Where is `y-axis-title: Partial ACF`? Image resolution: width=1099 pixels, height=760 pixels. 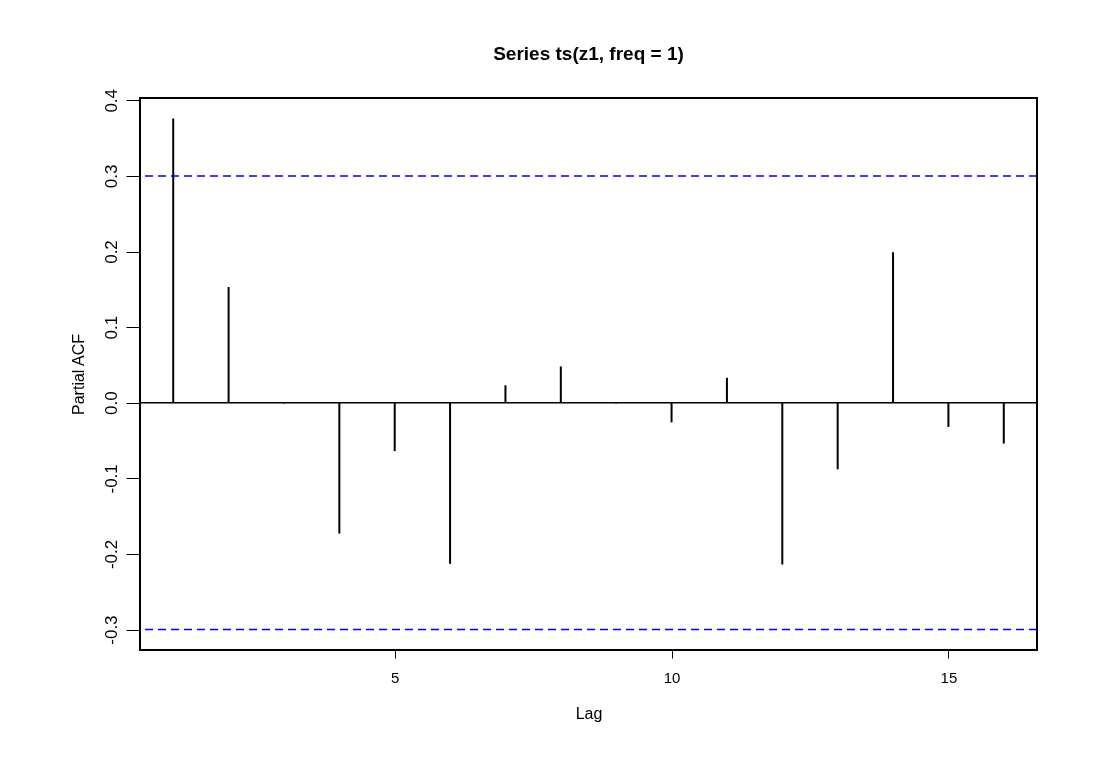
y-axis-title: Partial ACF is located at coordinates (78, 374).